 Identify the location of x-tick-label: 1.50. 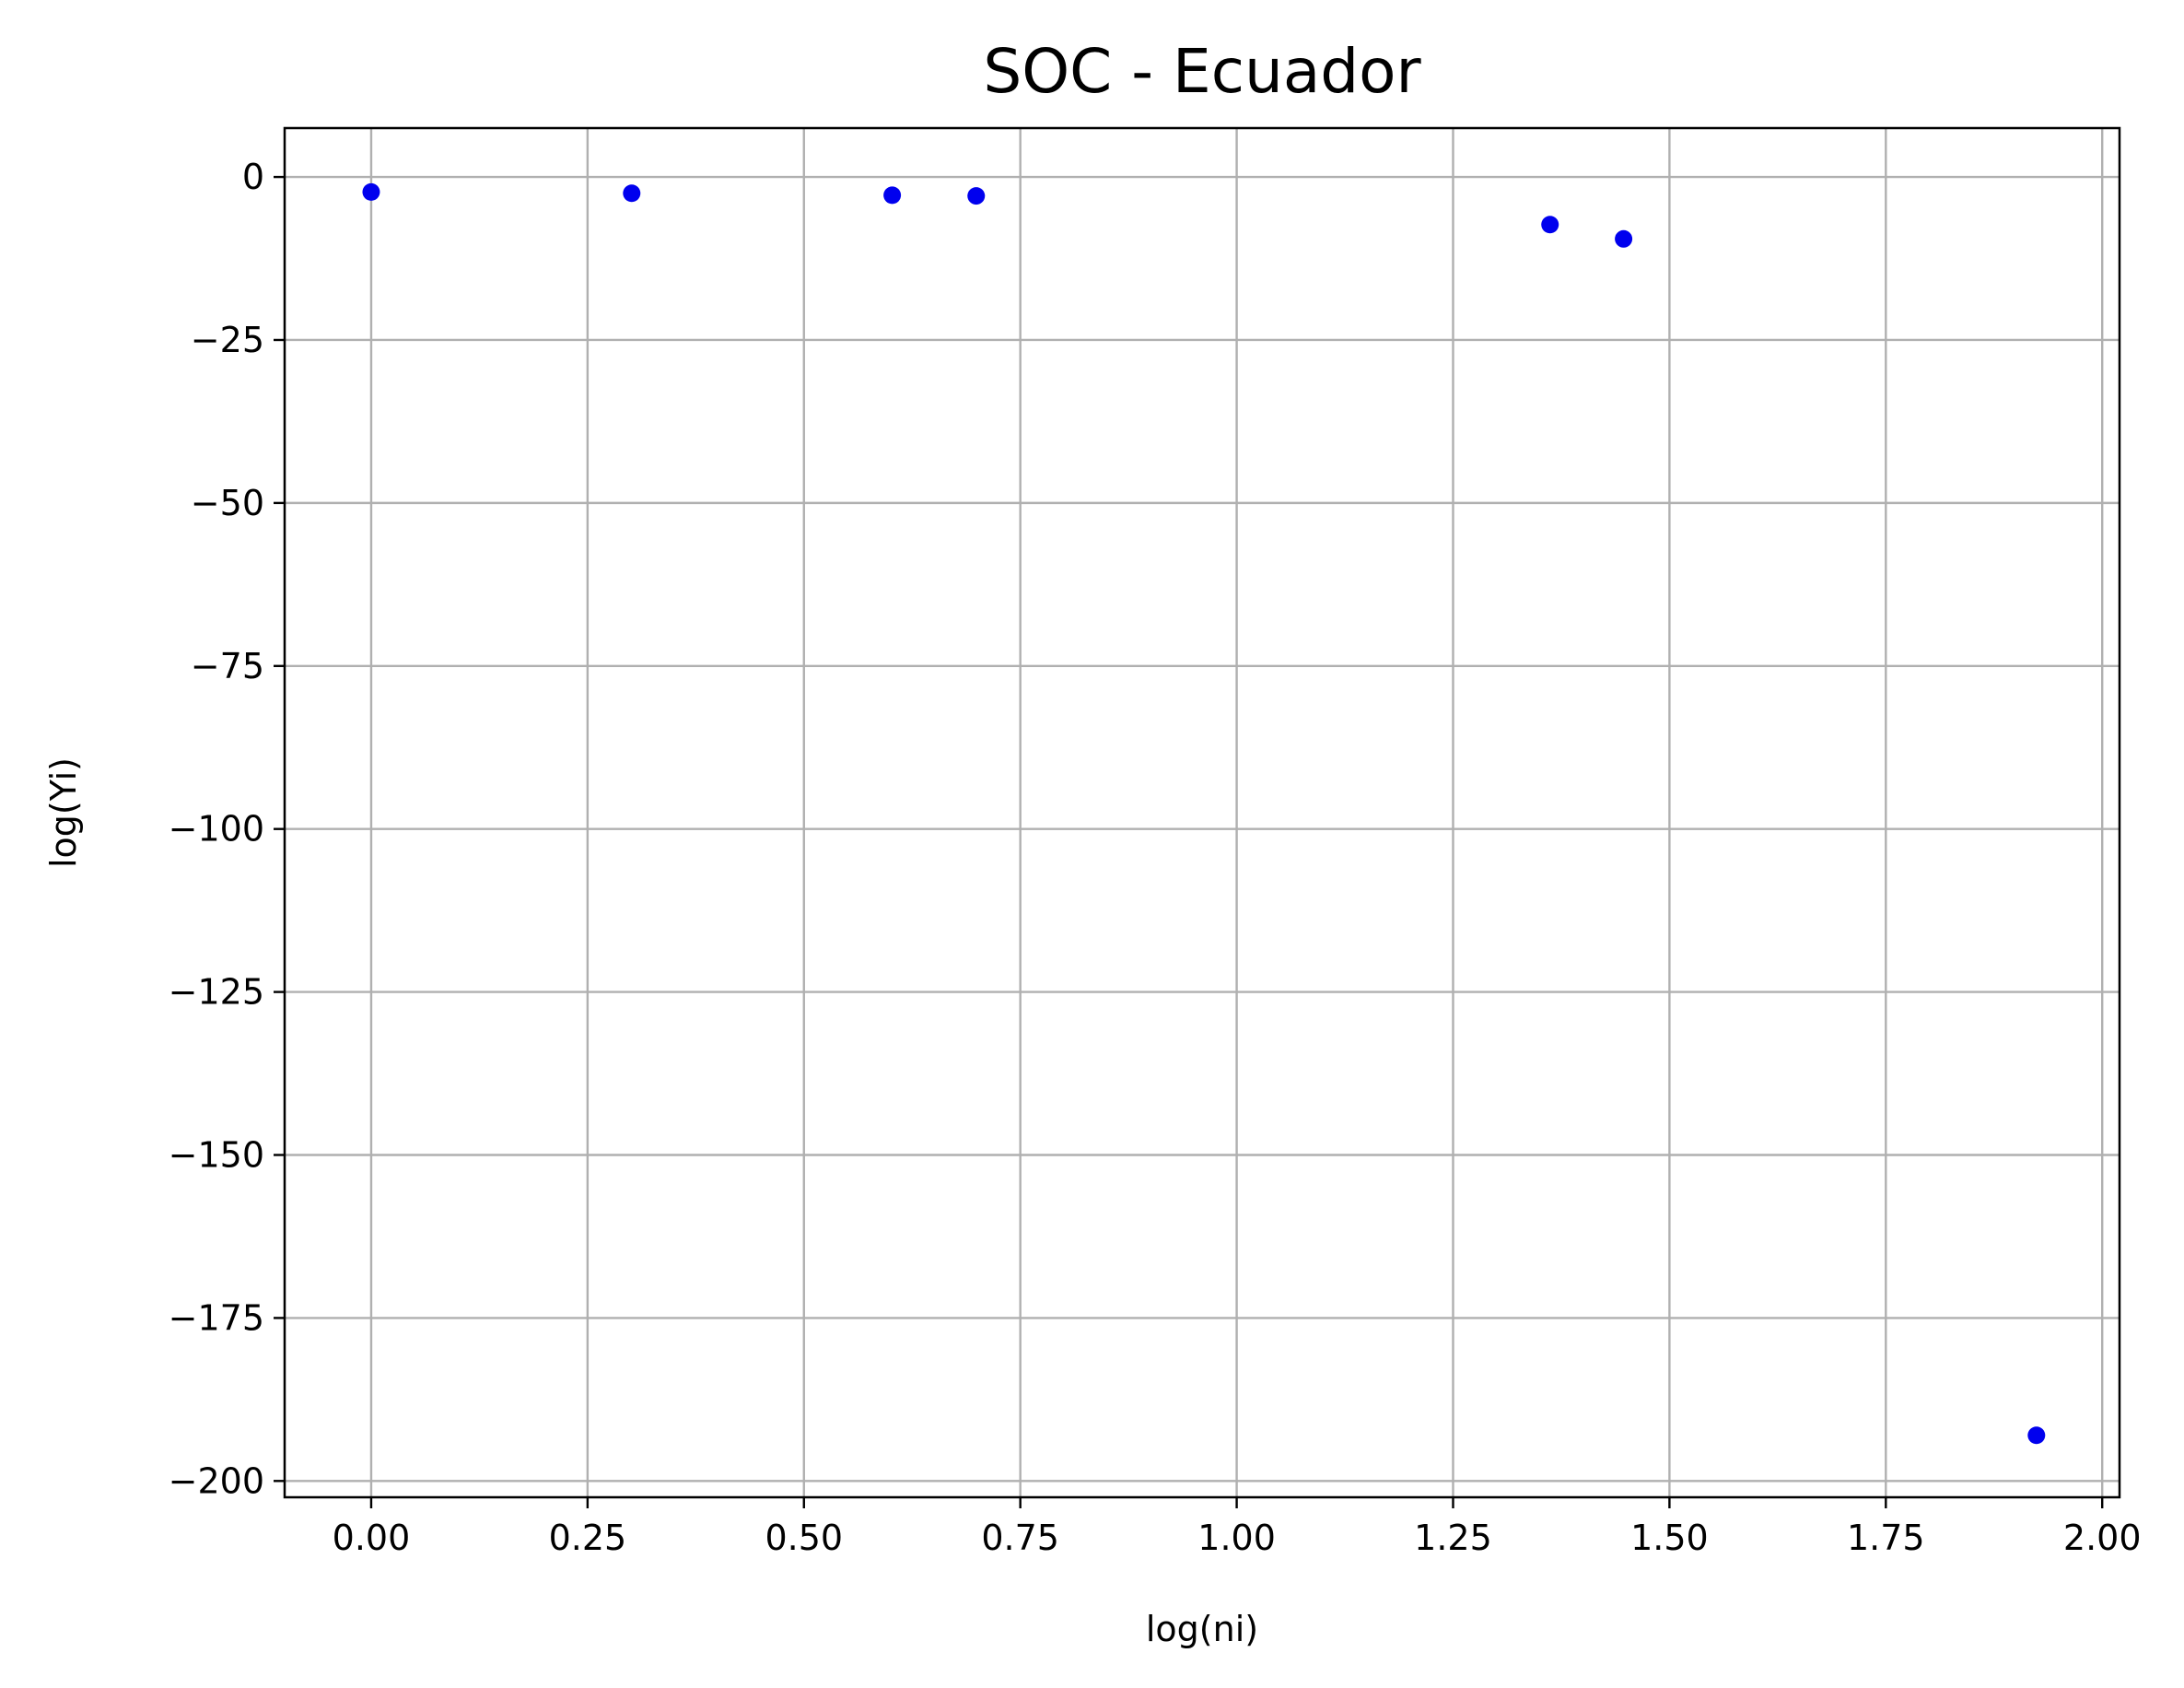
(1669, 1538).